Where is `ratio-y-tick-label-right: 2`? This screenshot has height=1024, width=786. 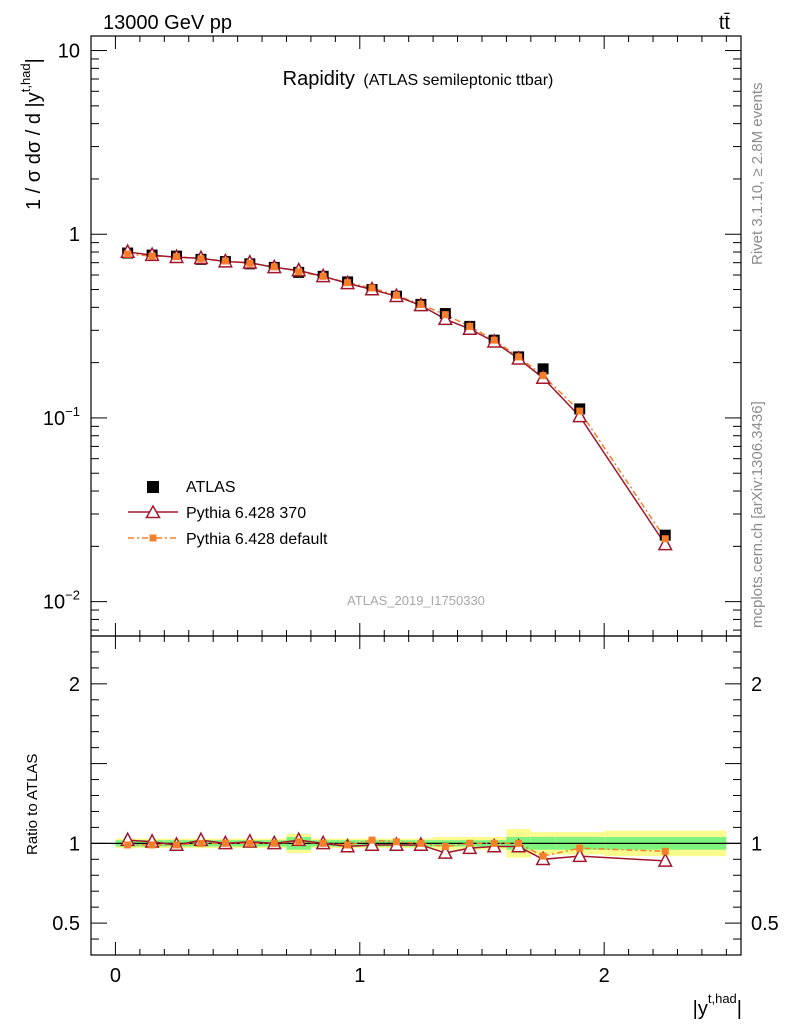
ratio-y-tick-label-right: 2 is located at coordinates (756, 685).